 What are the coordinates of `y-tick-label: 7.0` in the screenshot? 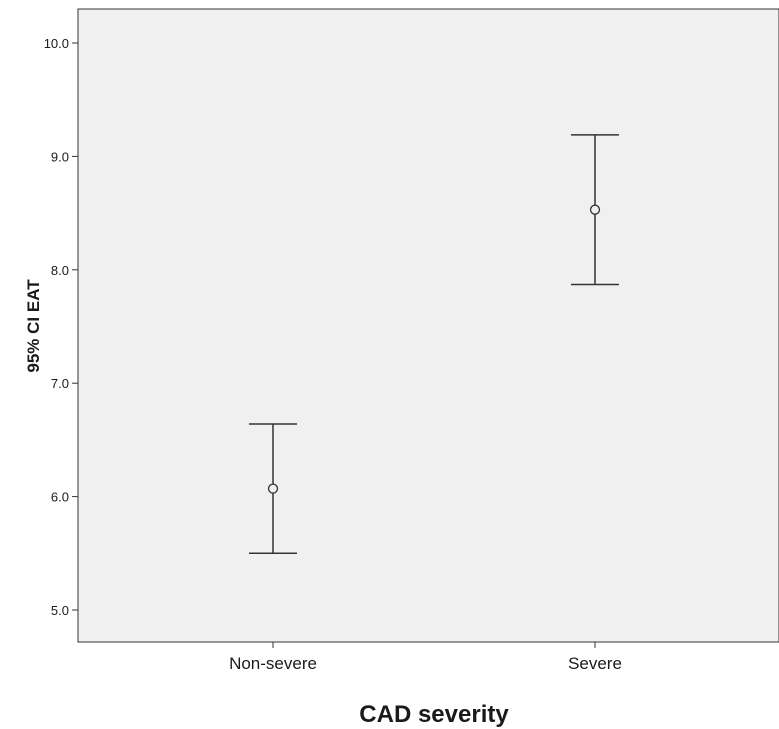 It's located at (60, 383).